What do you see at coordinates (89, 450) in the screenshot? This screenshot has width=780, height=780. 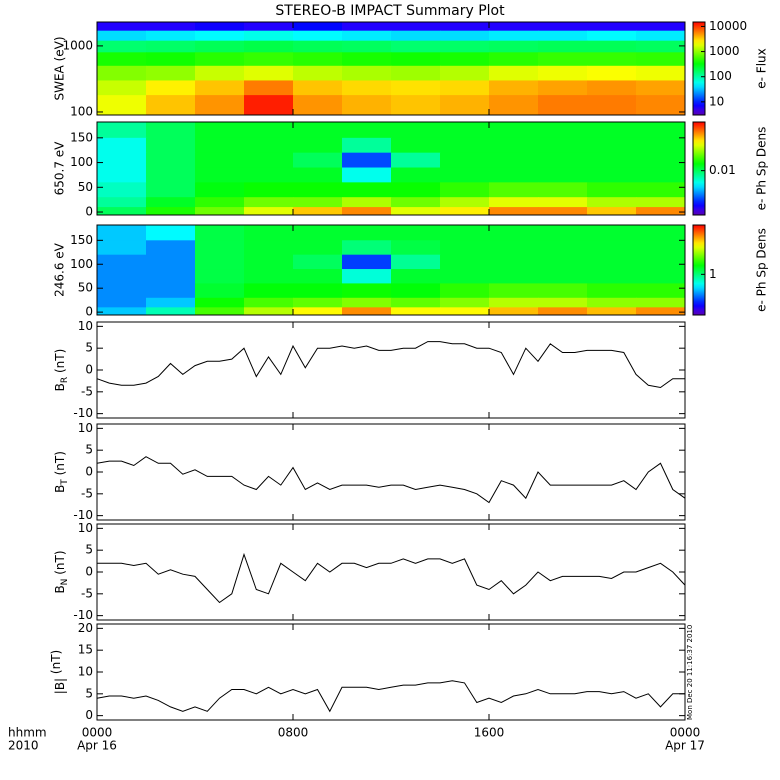 I see `y-tick-label: 5` at bounding box center [89, 450].